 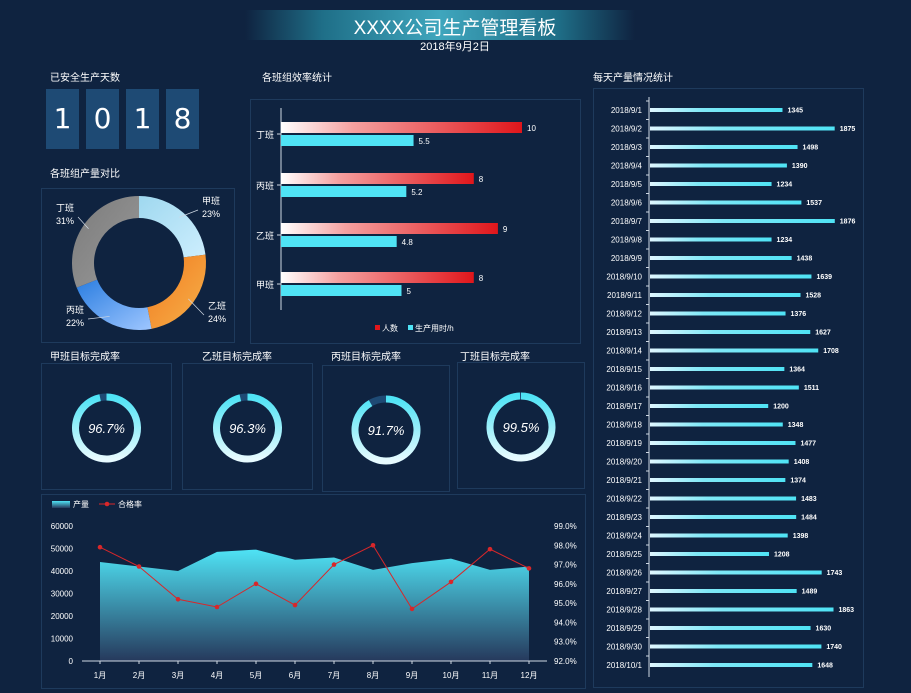 What do you see at coordinates (834, 647) in the screenshot?
I see `daily-value-label: 1740` at bounding box center [834, 647].